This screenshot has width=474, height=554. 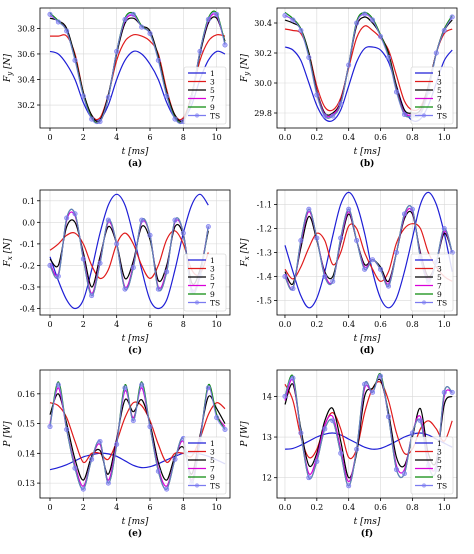 What do you see at coordinates (442, 303) in the screenshot?
I see `legend-label-TS: TS` at bounding box center [442, 303].